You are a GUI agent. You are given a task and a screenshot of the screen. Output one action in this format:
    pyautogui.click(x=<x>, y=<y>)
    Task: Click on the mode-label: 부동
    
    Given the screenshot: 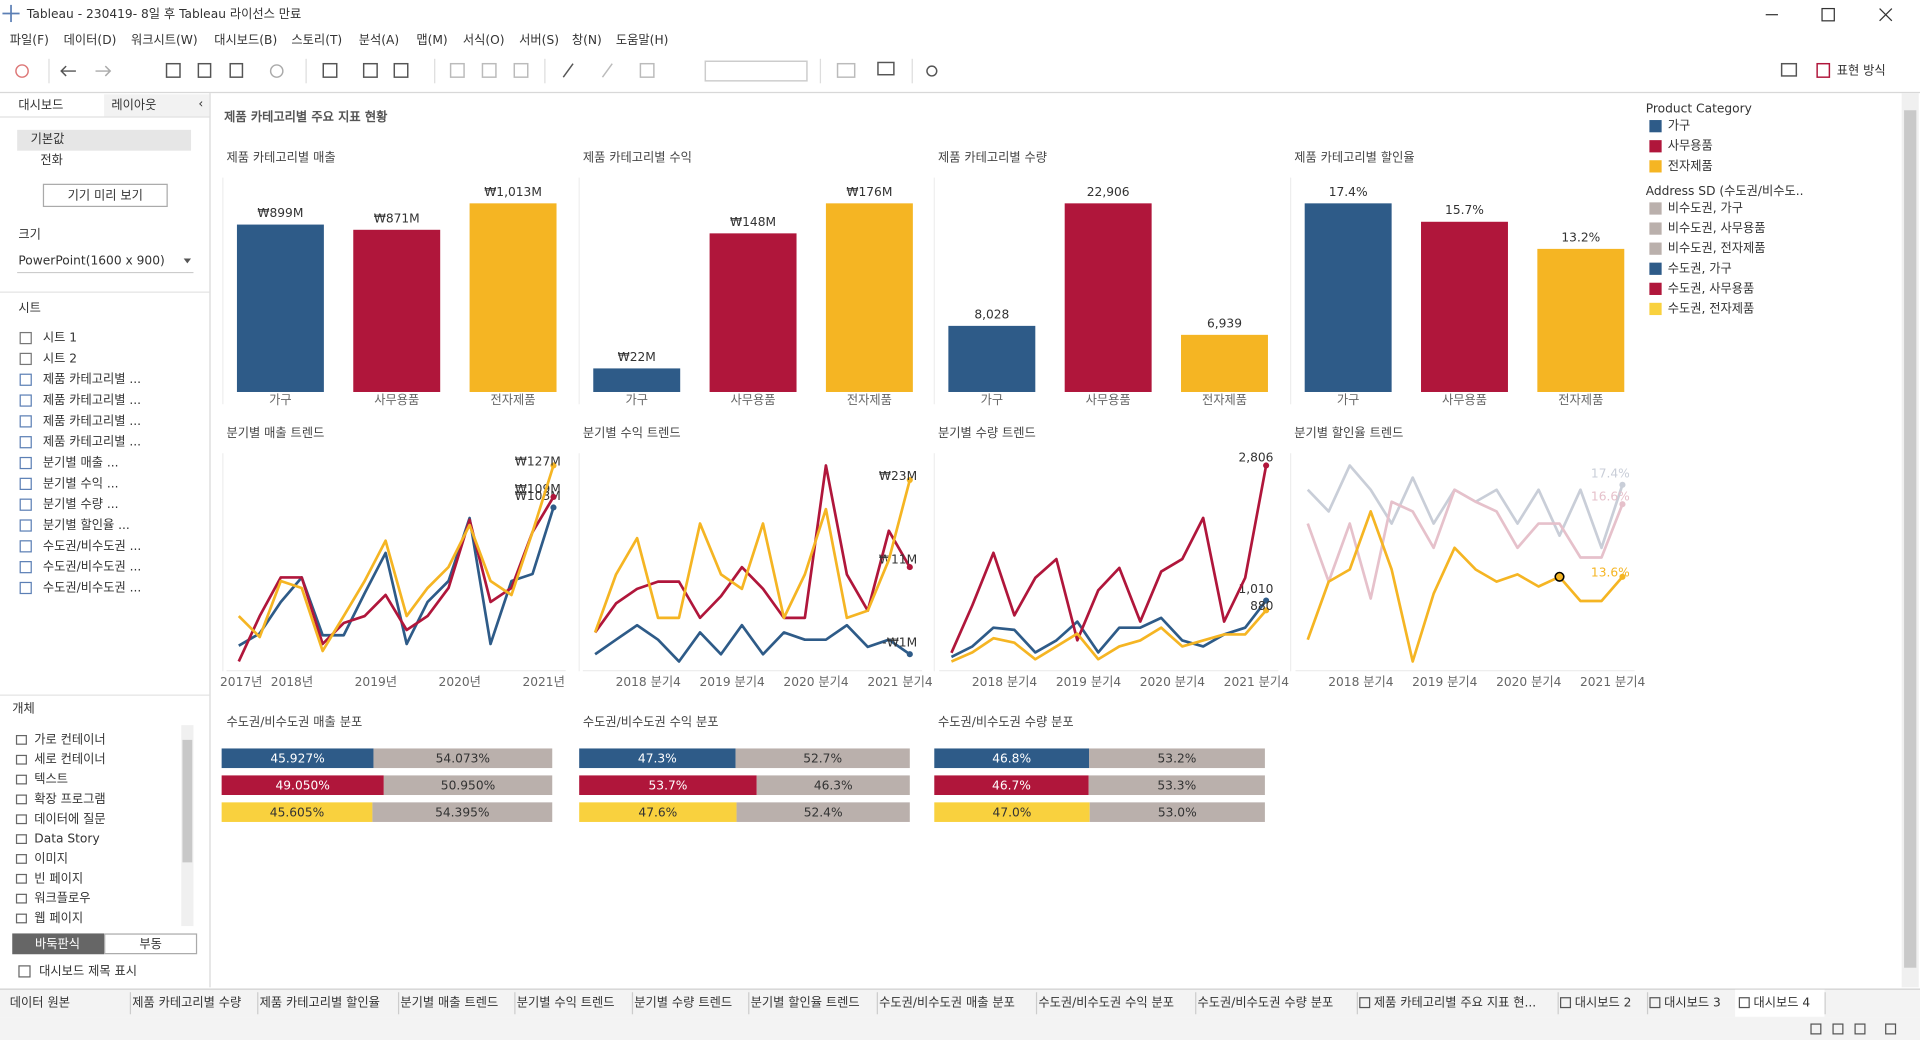 What is the action you would take?
    pyautogui.click(x=150, y=944)
    